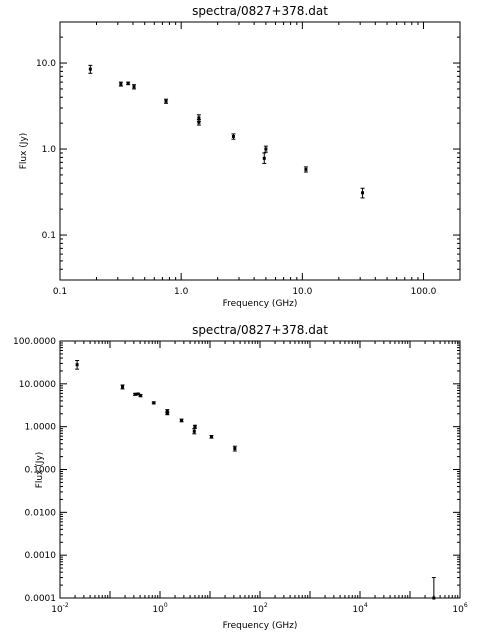  I want to click on x-tick-label: 10⁻², so click(60, 608).